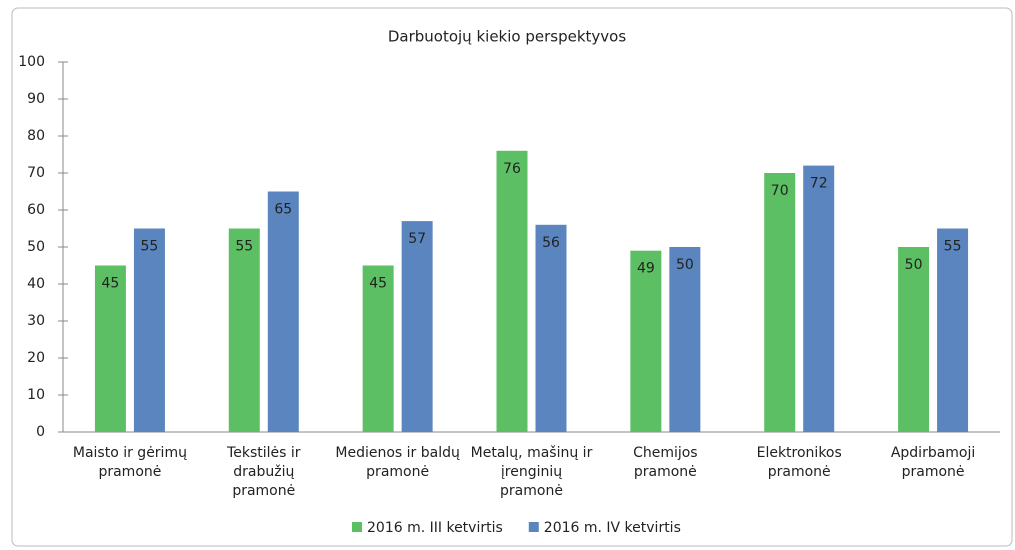 The height and width of the screenshot is (550, 1015). Describe the element at coordinates (507, 37) in the screenshot. I see `chart-title: Darbuotojų kiekio perspektyvos` at that location.